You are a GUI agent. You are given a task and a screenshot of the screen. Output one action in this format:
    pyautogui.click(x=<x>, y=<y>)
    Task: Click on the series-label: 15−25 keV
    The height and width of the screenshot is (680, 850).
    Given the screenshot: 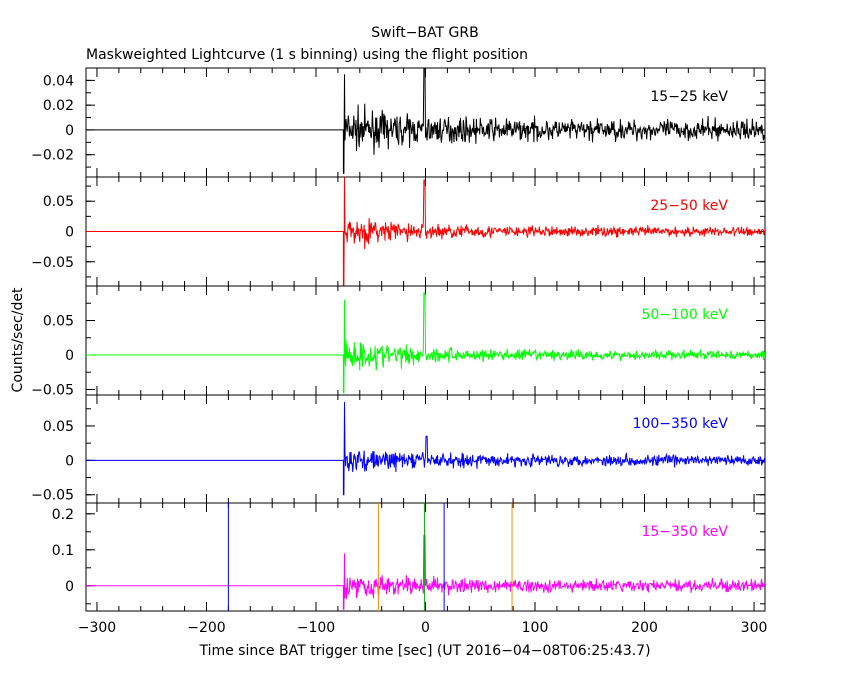 What is the action you would take?
    pyautogui.click(x=689, y=97)
    